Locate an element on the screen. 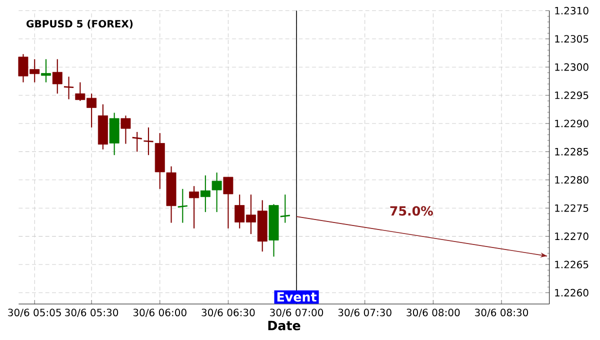  x-tick-label: 30/6 06:30 is located at coordinates (228, 313).